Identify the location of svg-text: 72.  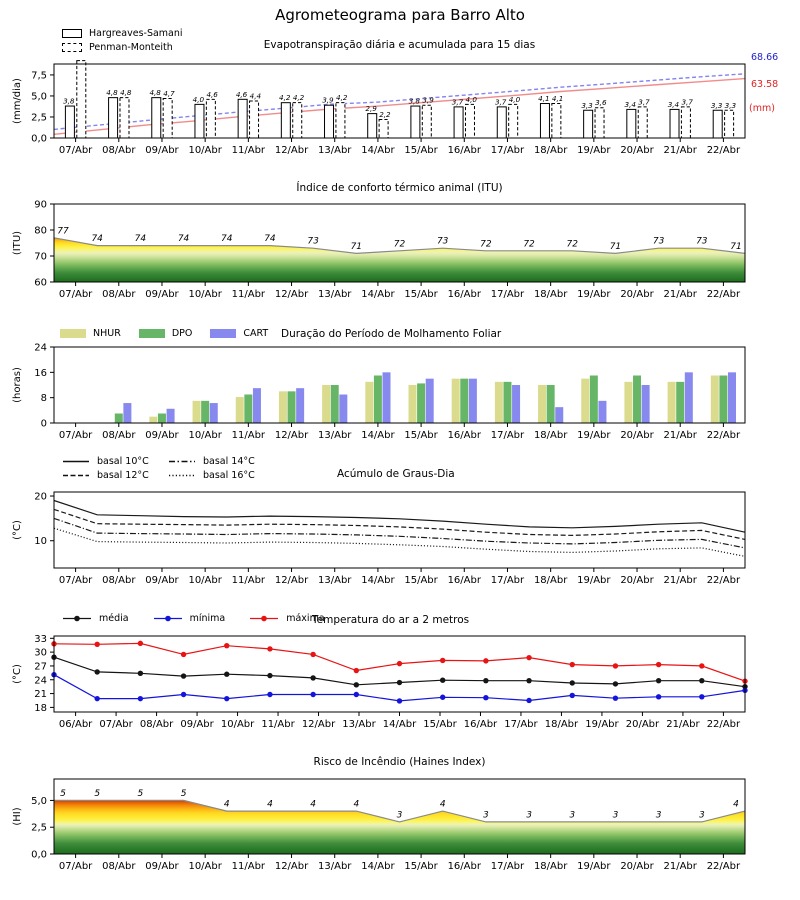
(400, 244).